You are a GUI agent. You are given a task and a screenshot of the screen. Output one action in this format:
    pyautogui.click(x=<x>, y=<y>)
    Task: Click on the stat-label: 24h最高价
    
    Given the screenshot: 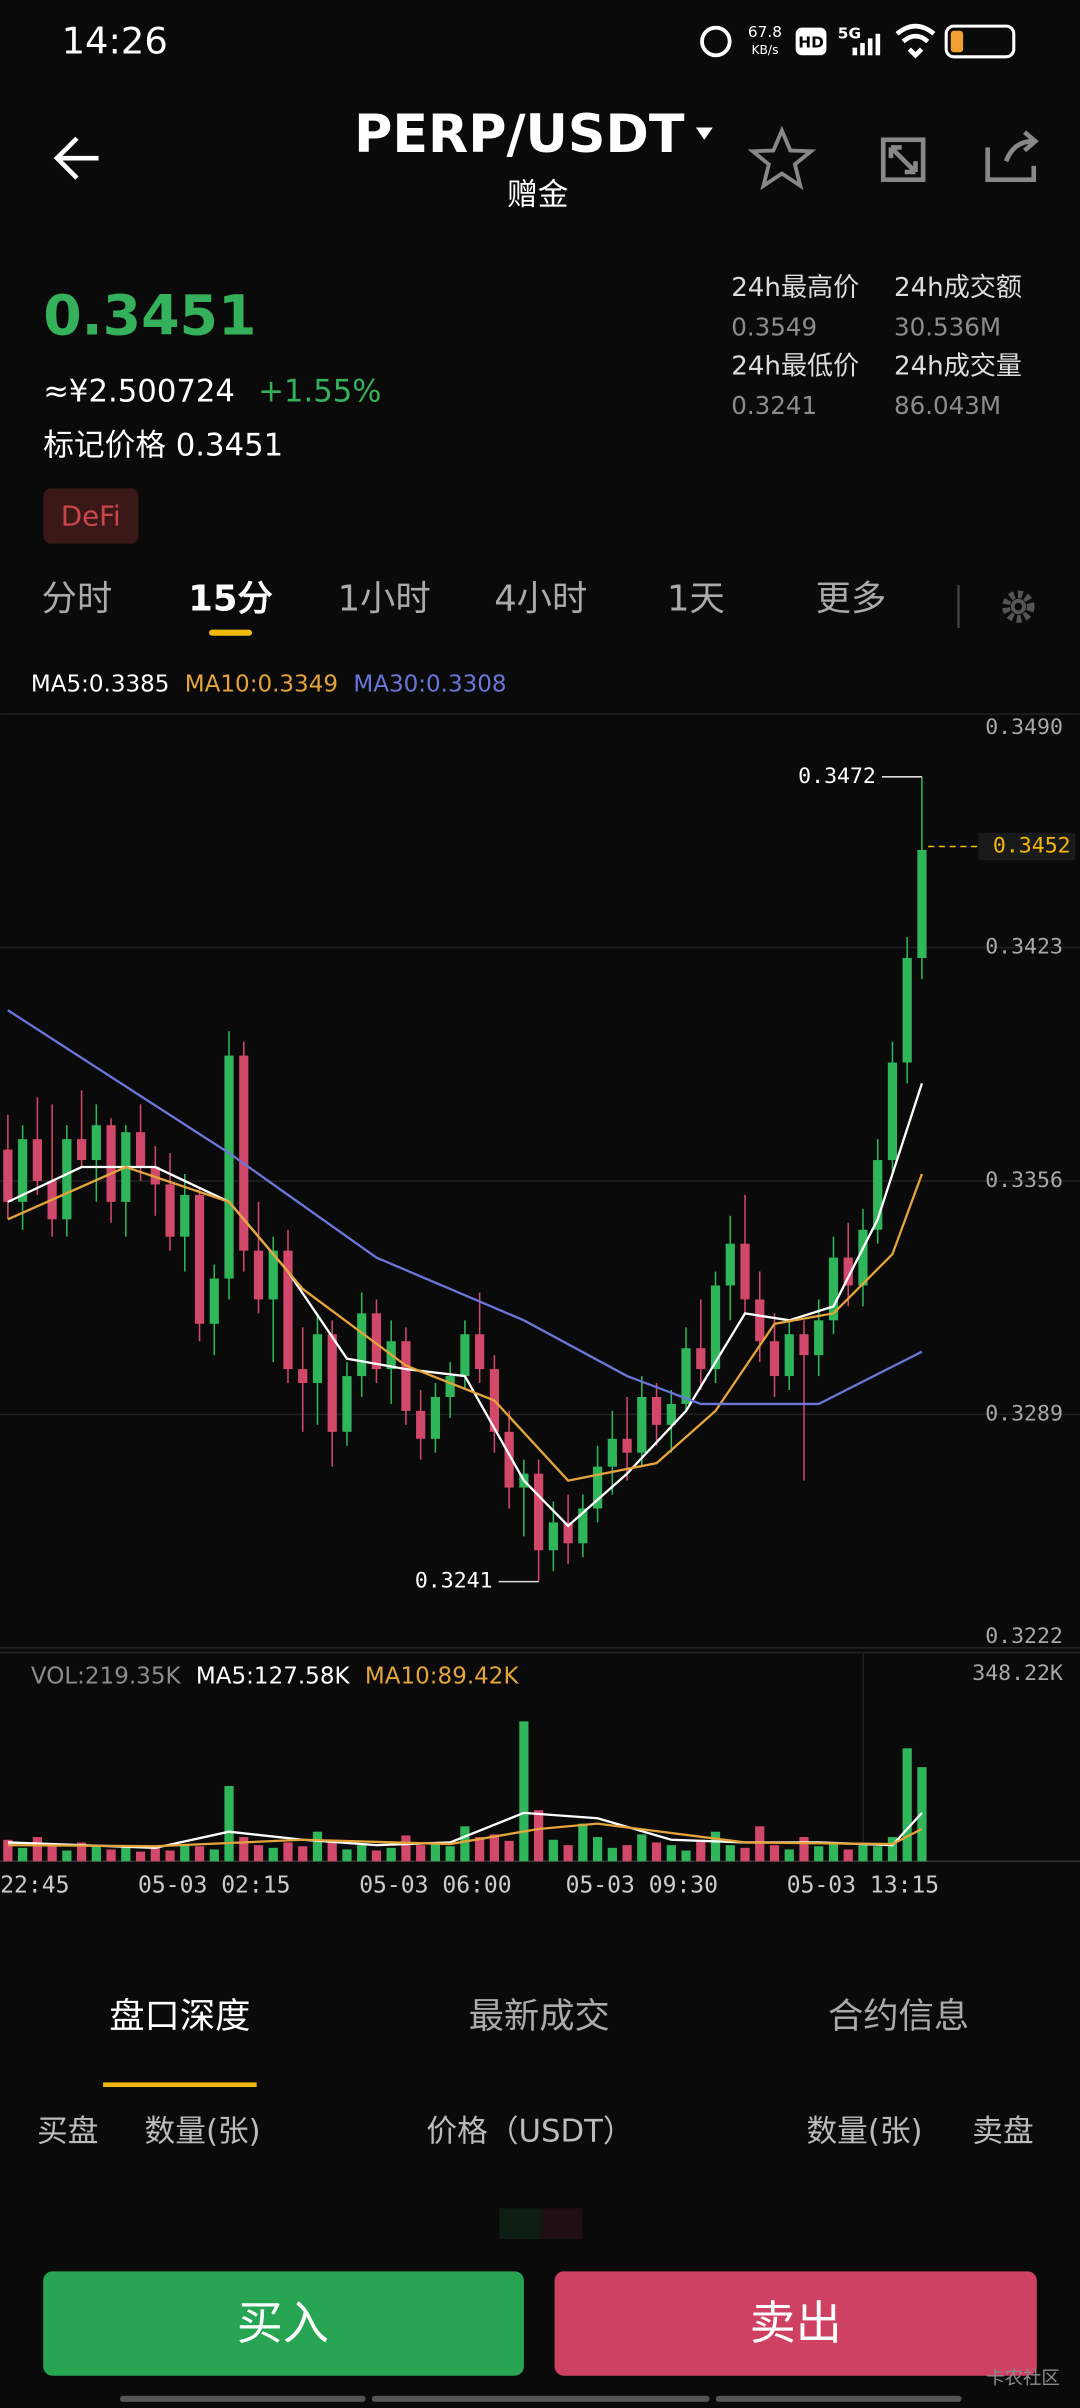 What is the action you would take?
    pyautogui.click(x=795, y=288)
    